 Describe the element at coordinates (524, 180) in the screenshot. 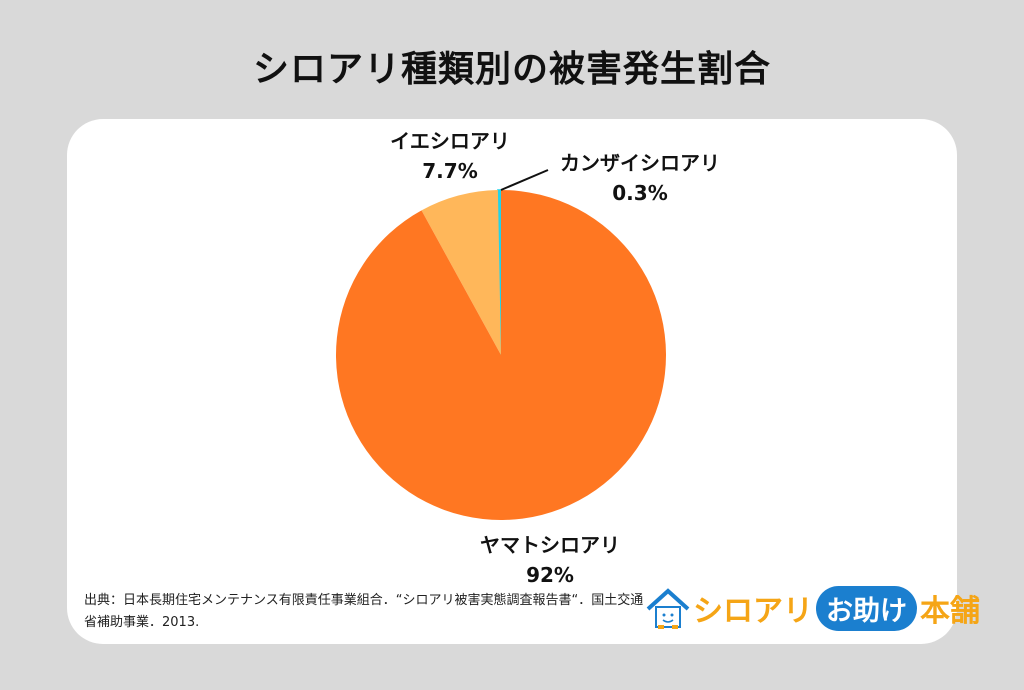

I see `kansai-leader-line` at that location.